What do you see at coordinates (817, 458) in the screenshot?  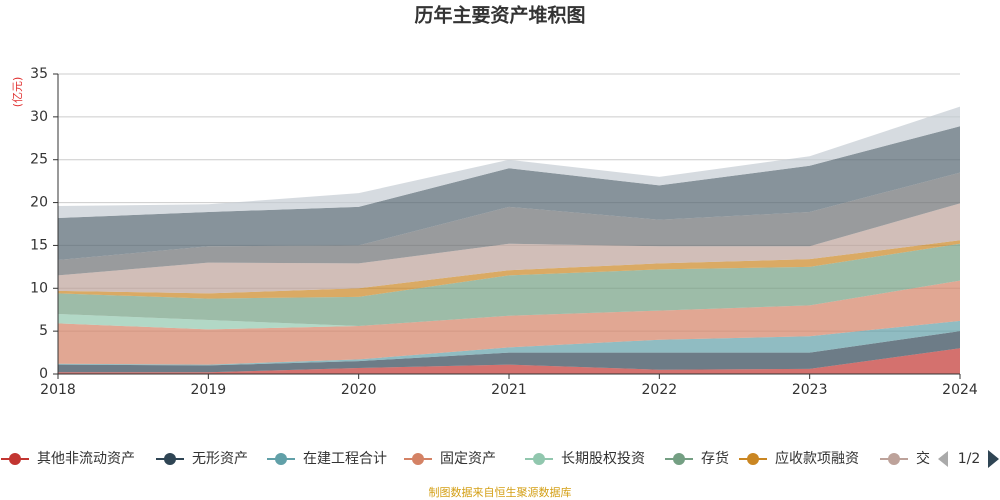 I see `legend-label: 应收款项融资` at bounding box center [817, 458].